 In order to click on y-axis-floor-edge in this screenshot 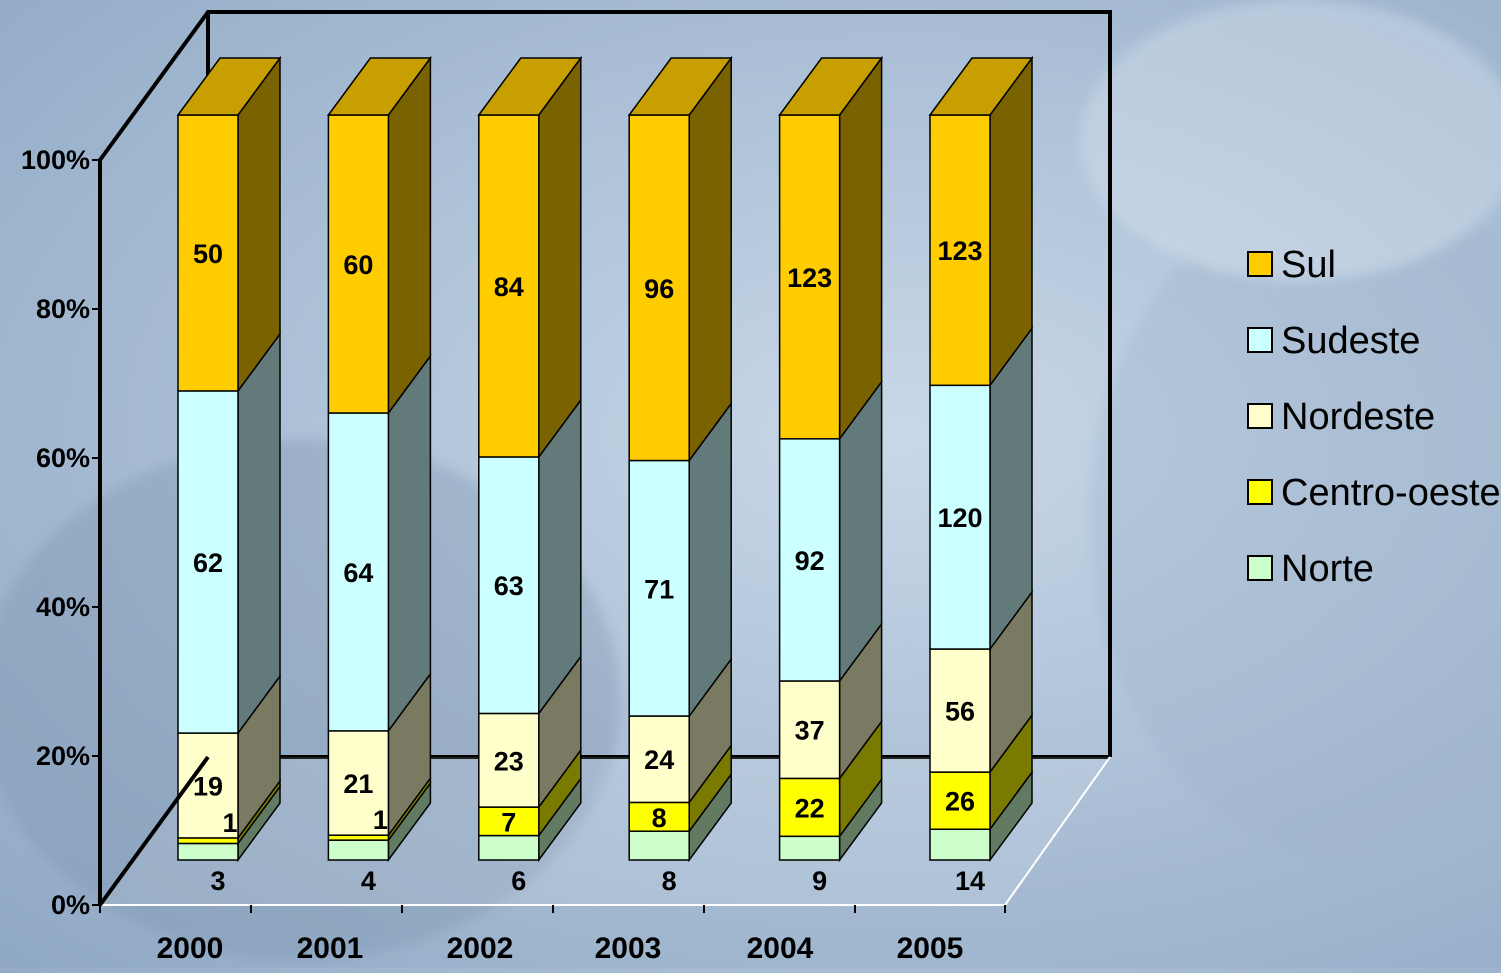, I will do `click(154, 831)`.